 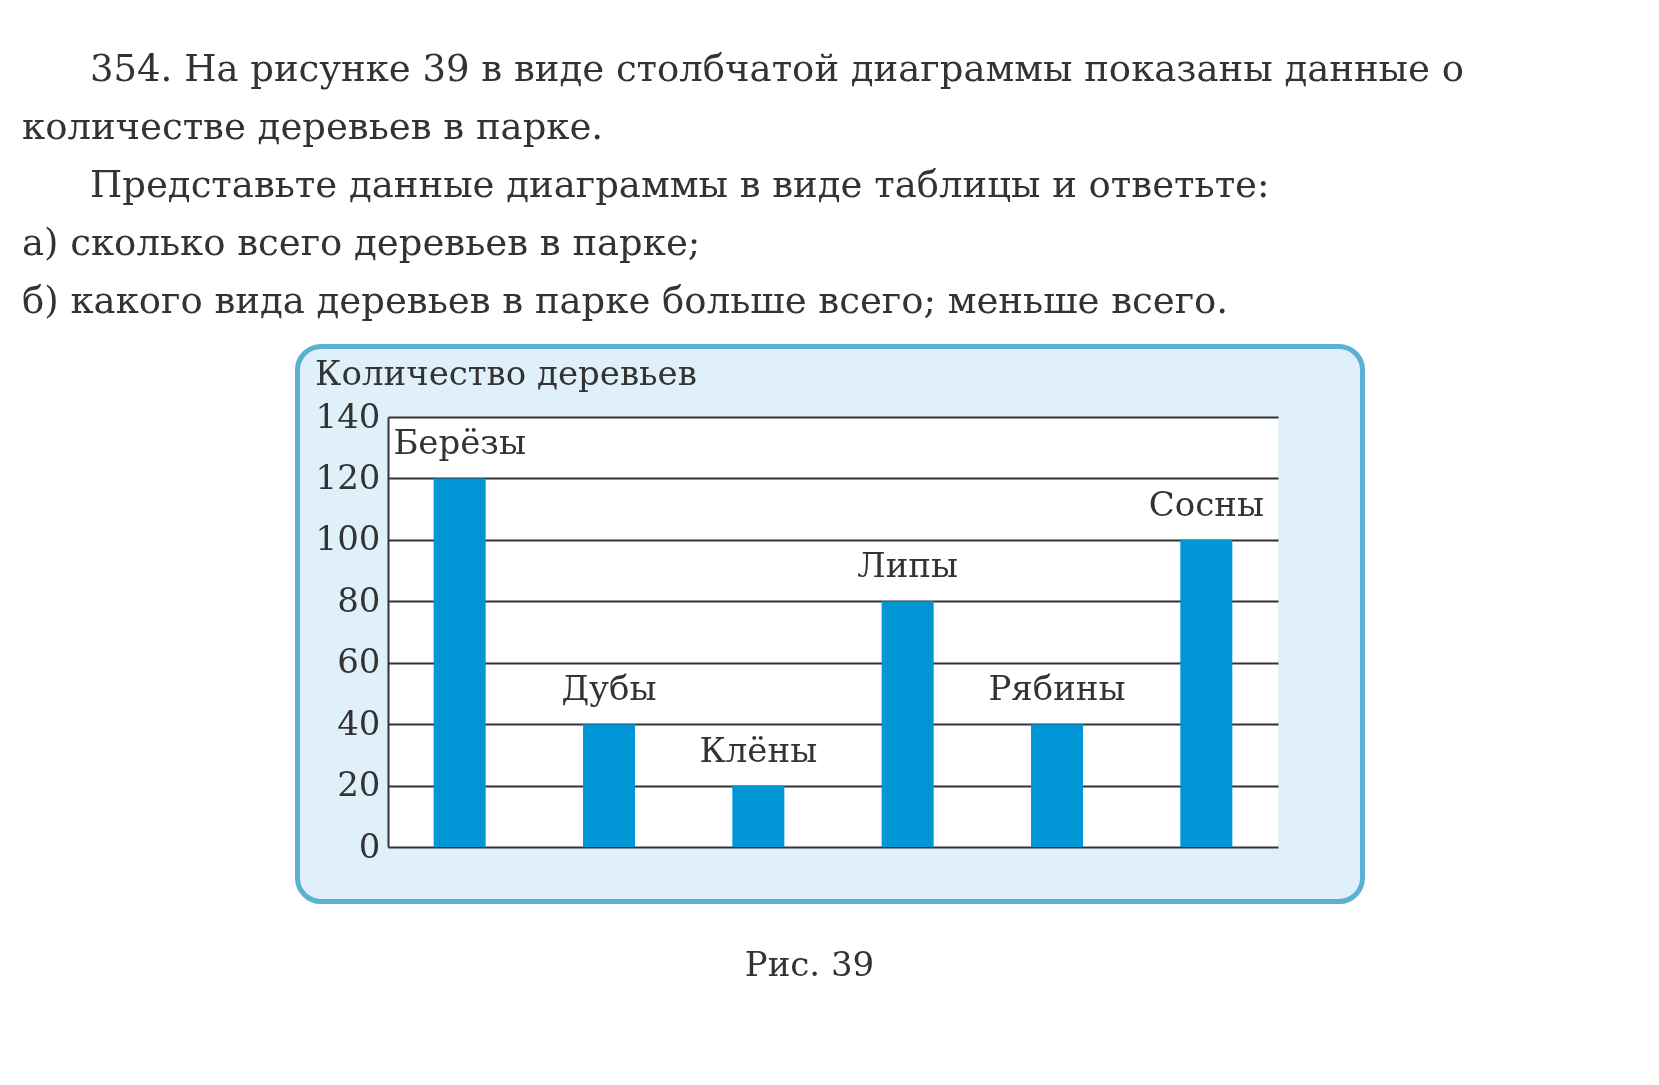 What do you see at coordinates (506, 373) in the screenshot?
I see `chart-title: Количество деревьев` at bounding box center [506, 373].